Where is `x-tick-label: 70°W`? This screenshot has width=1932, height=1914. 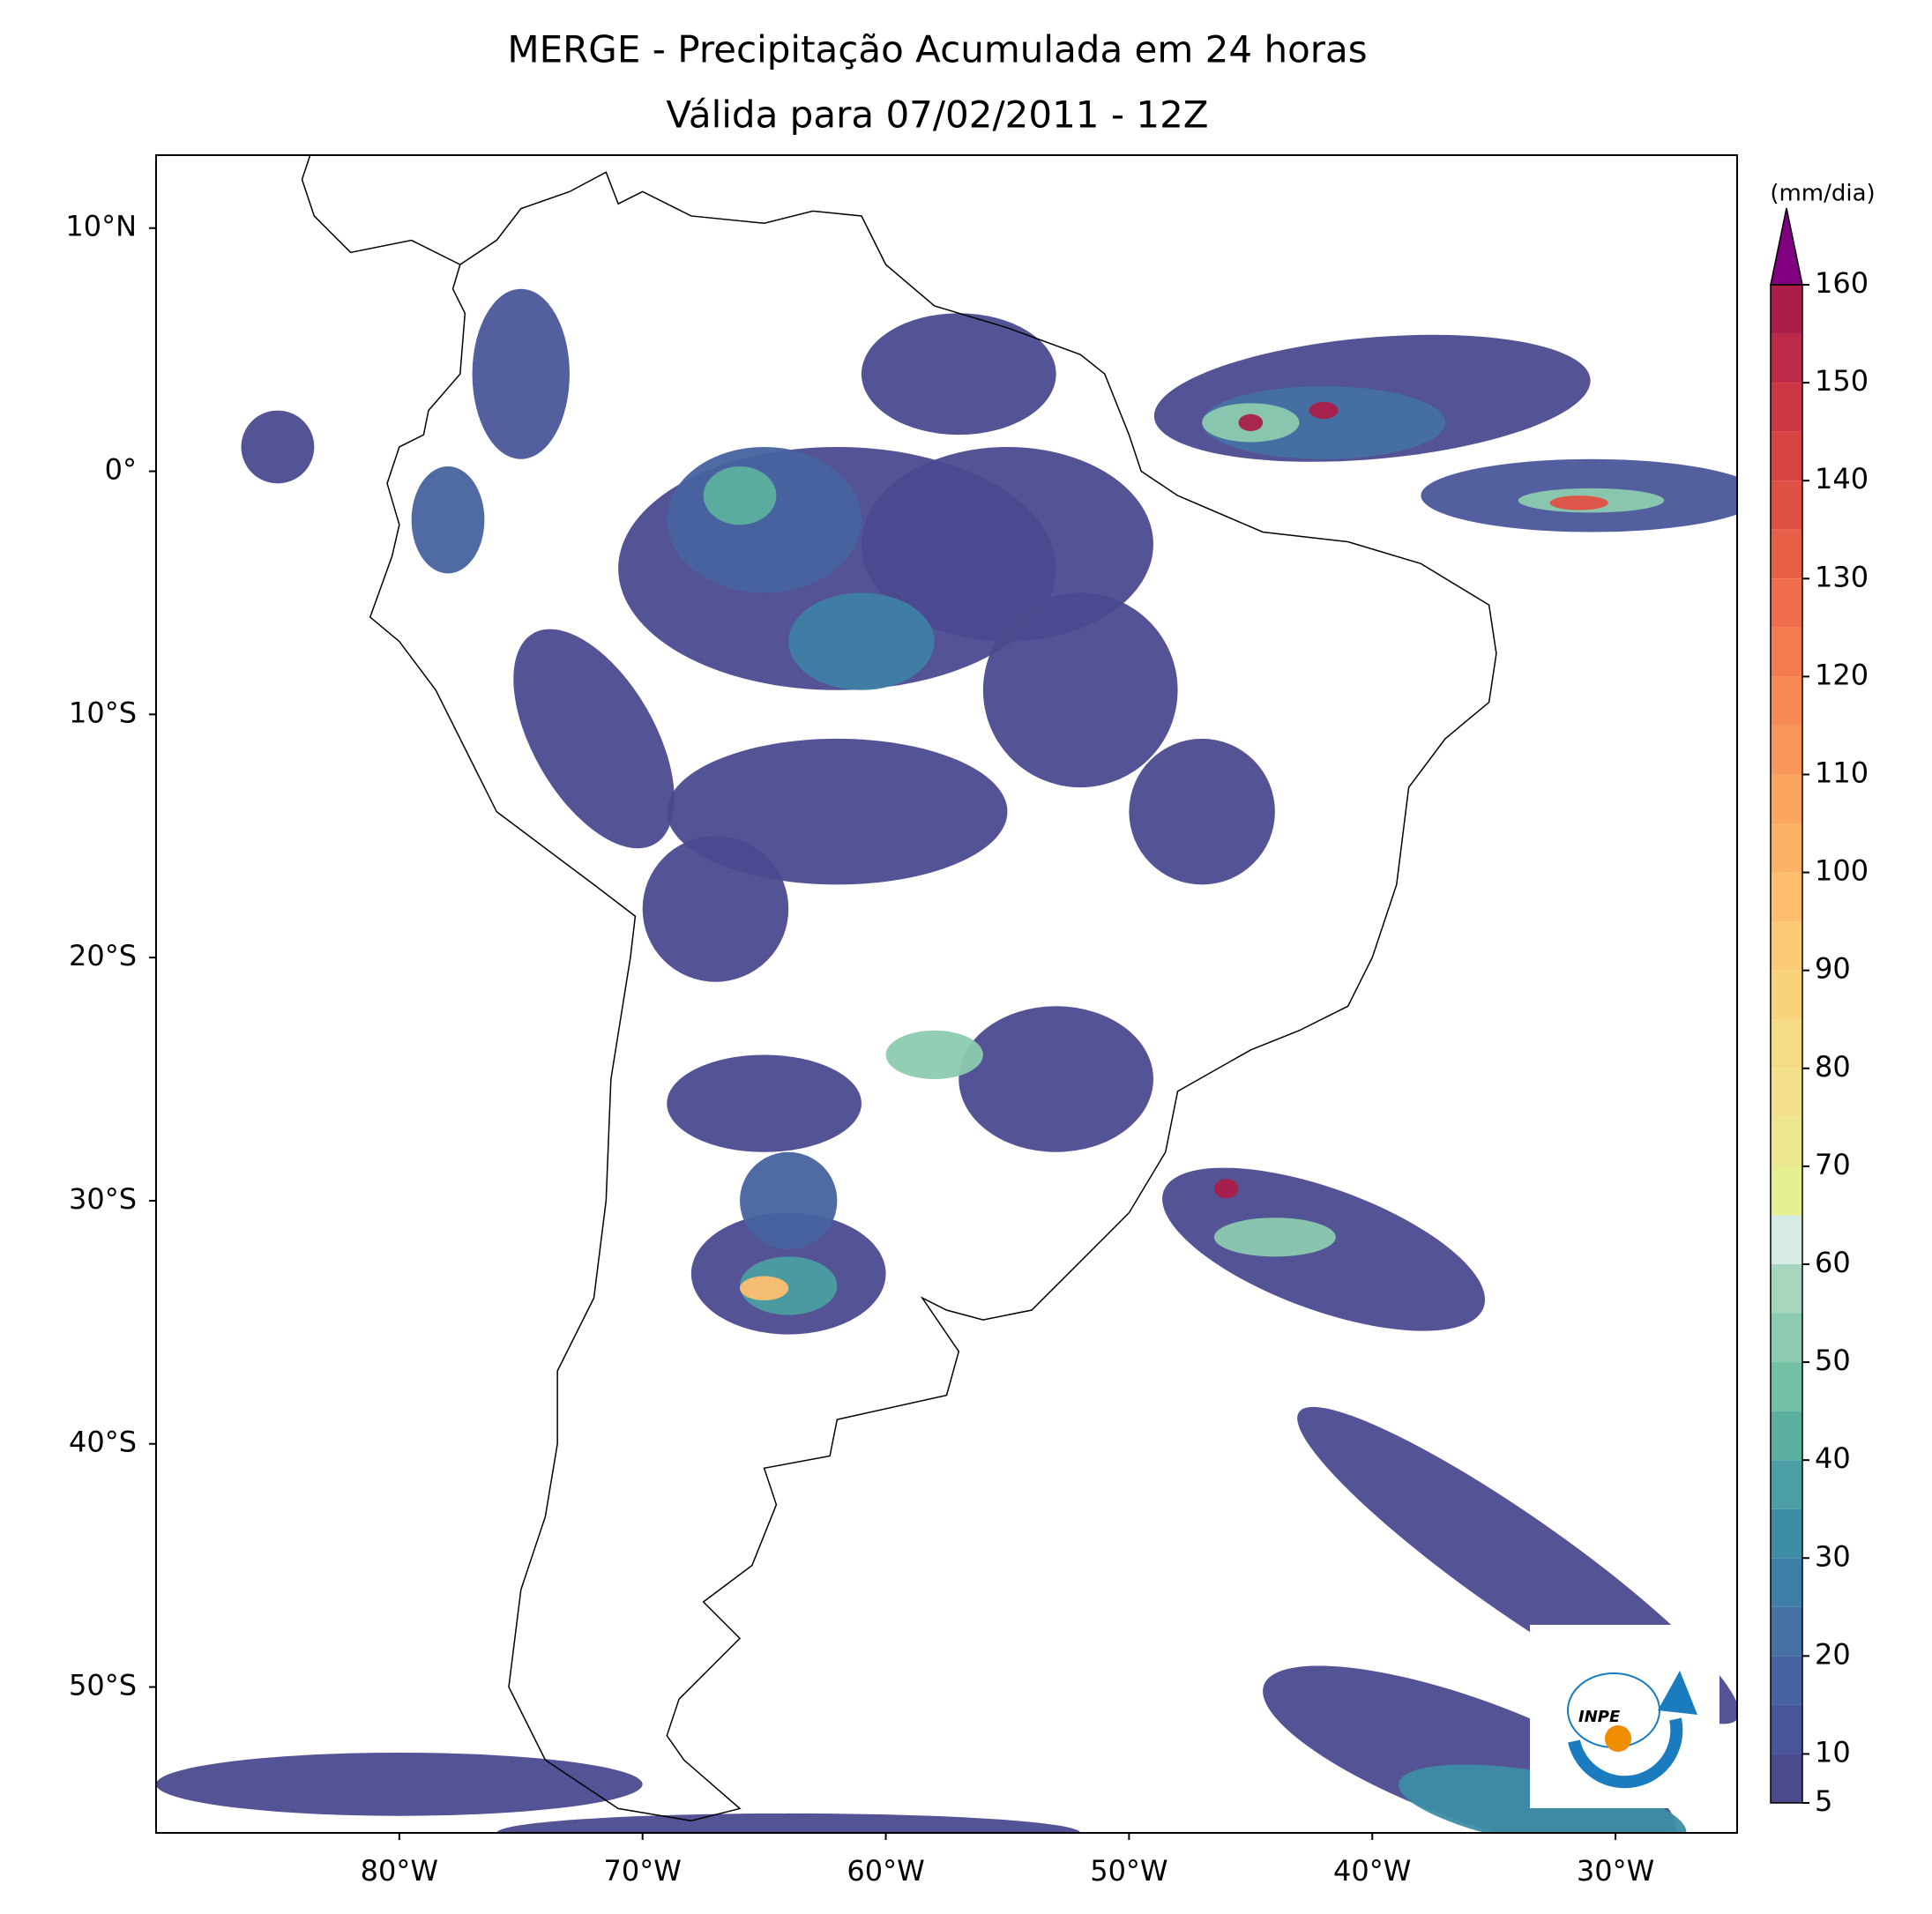 x-tick-label: 70°W is located at coordinates (643, 1871).